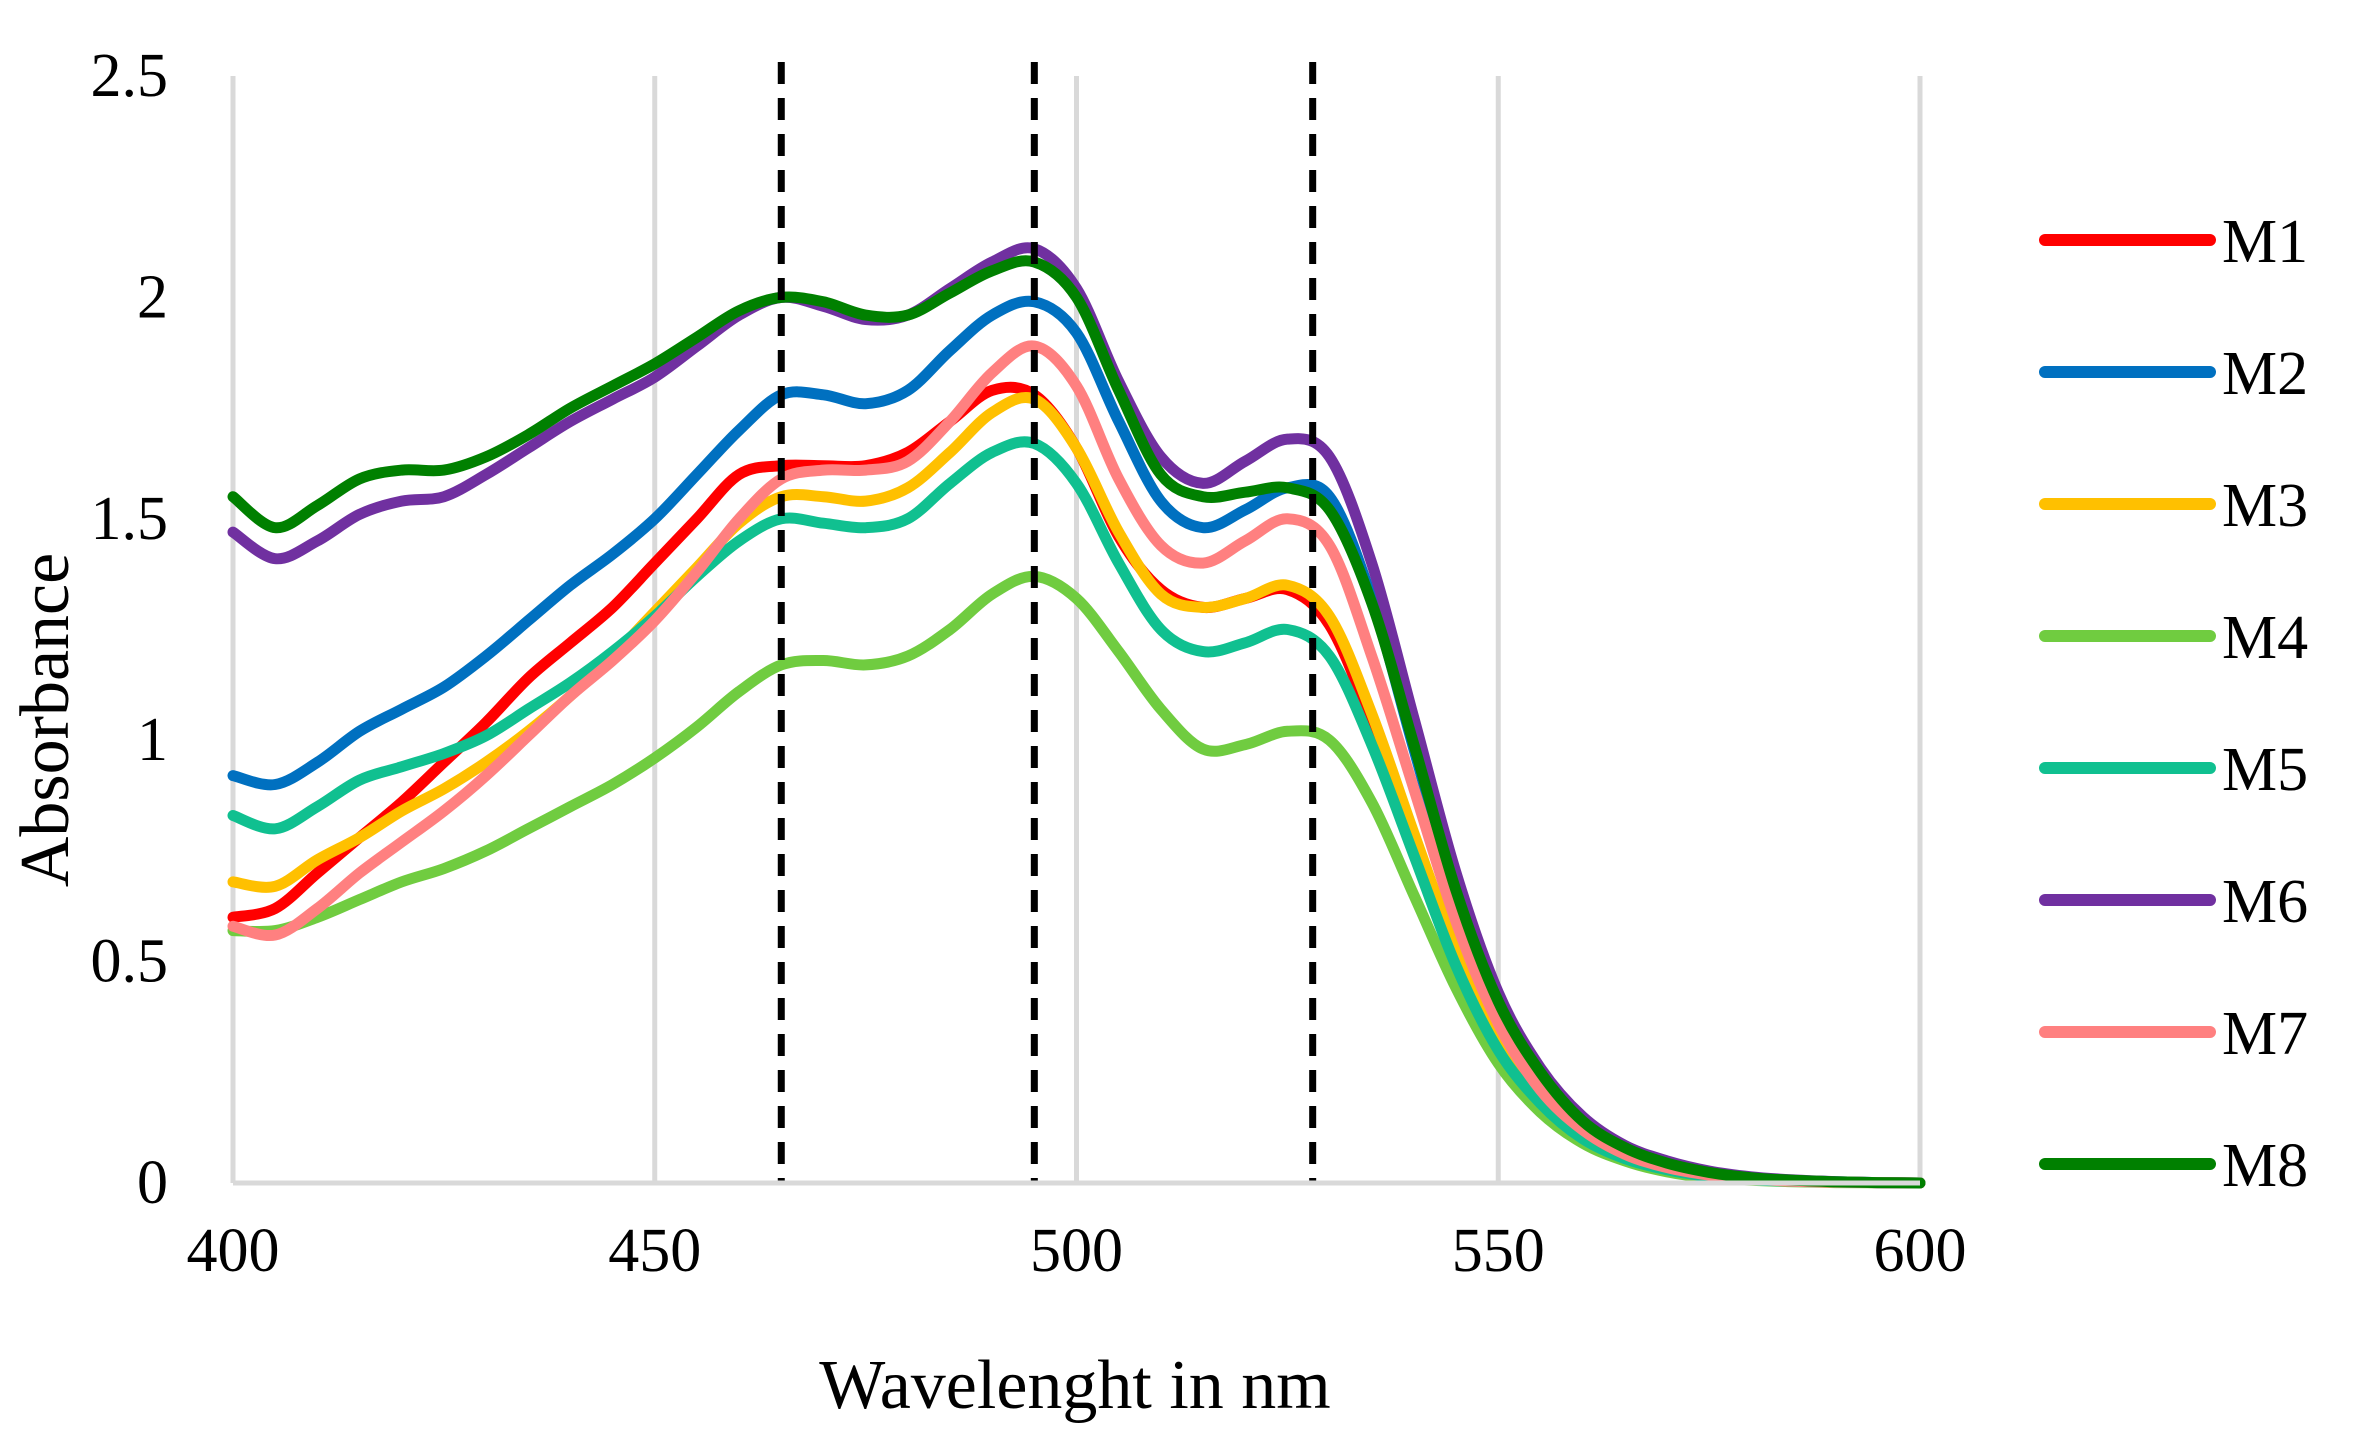  What do you see at coordinates (2265, 506) in the screenshot?
I see `legend-label-m3: M3` at bounding box center [2265, 506].